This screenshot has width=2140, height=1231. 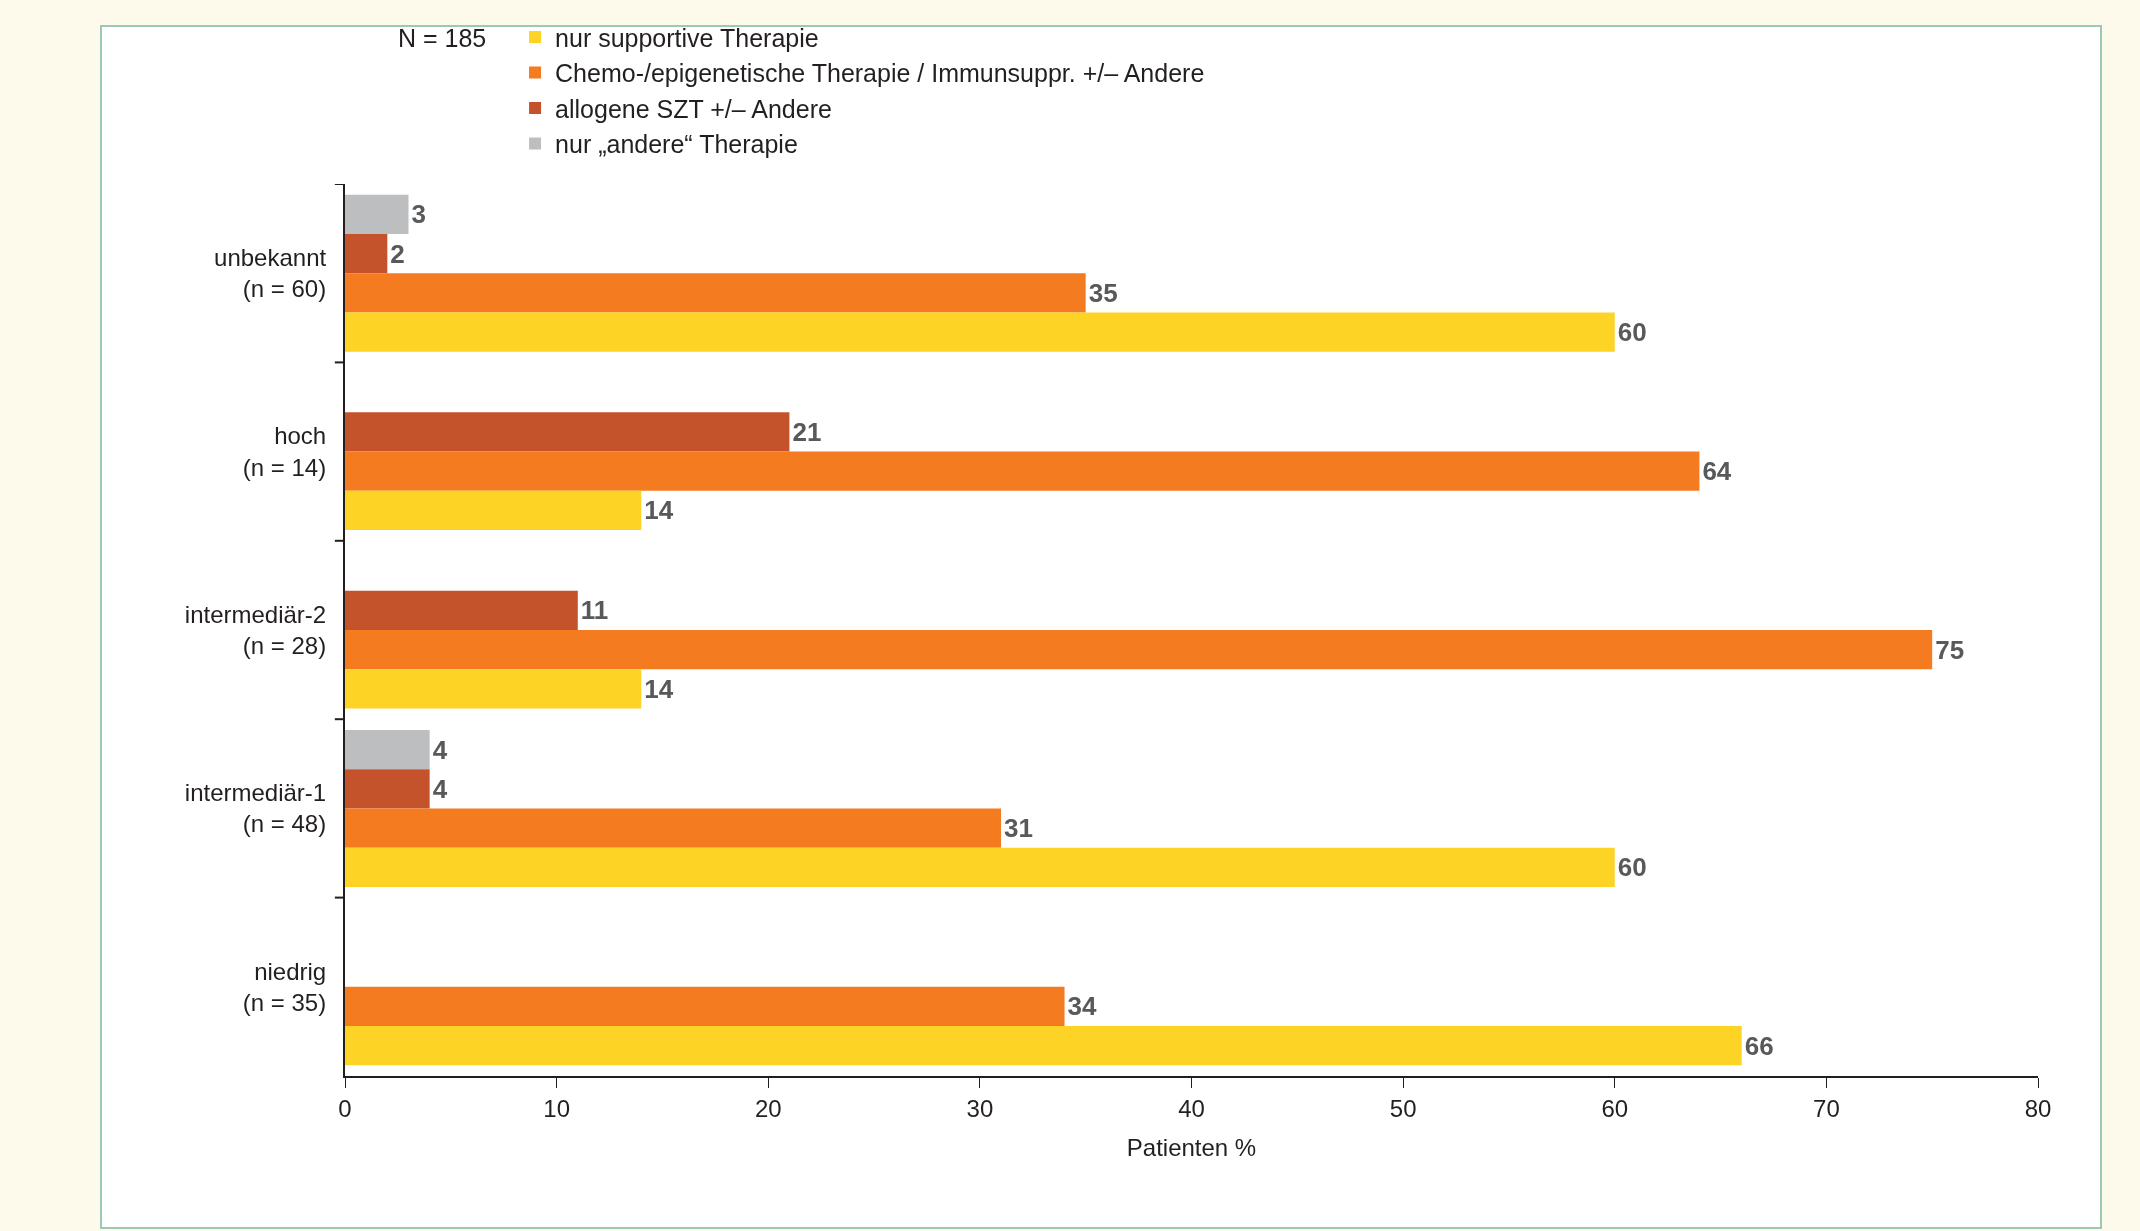 What do you see at coordinates (980, 1108) in the screenshot?
I see `x-tick-label: 30` at bounding box center [980, 1108].